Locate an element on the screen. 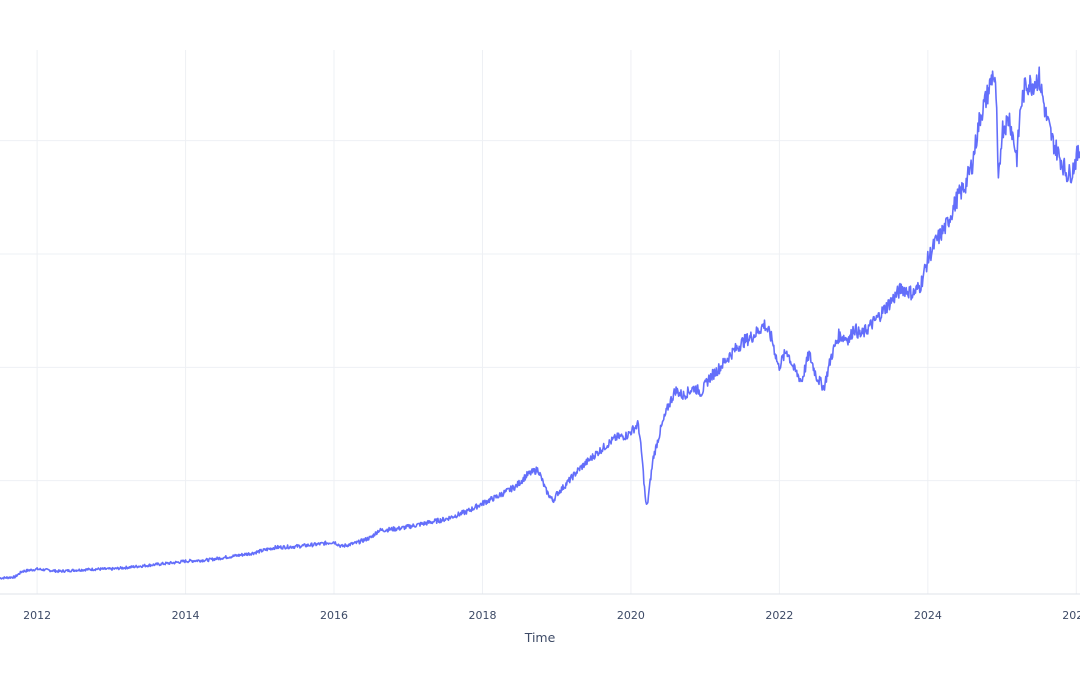 The image size is (1080, 675). x-tick-label: 2026 is located at coordinates (1071, 615).